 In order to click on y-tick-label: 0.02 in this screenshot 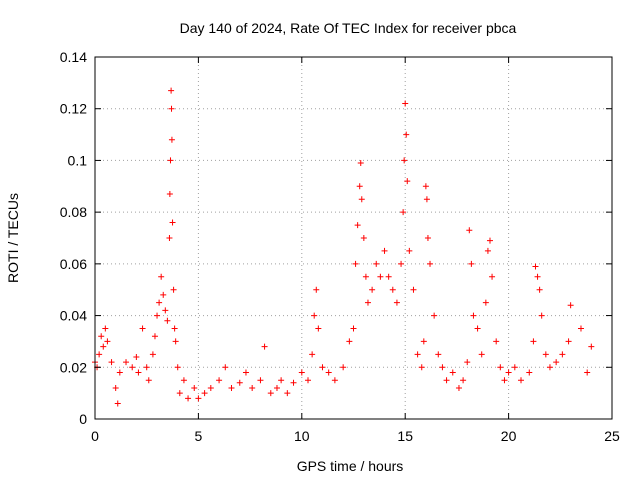, I will do `click(73, 367)`.